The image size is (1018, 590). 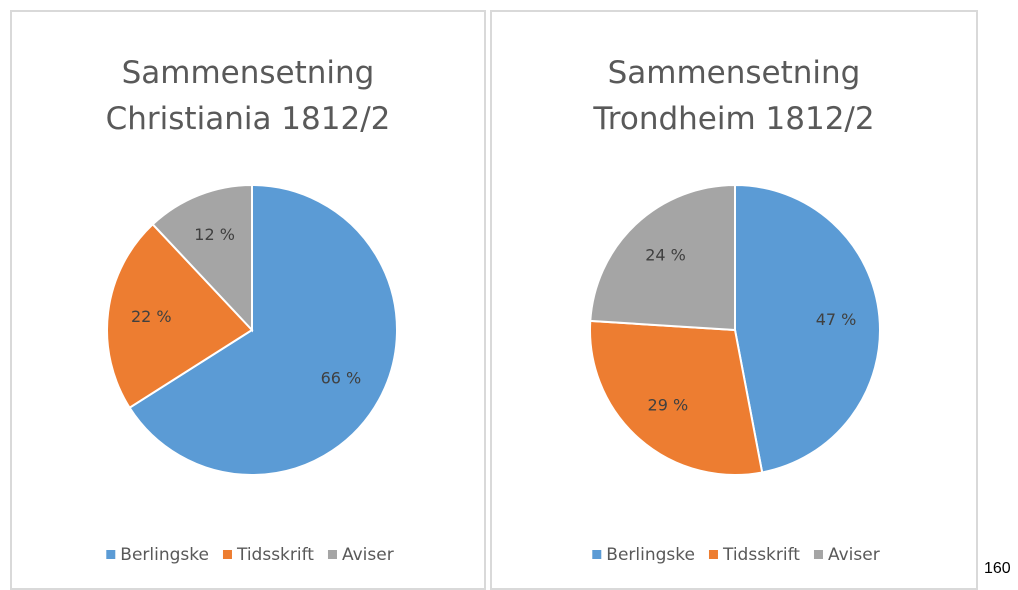 What do you see at coordinates (248, 119) in the screenshot?
I see `title-line: Christiania 1812/2` at bounding box center [248, 119].